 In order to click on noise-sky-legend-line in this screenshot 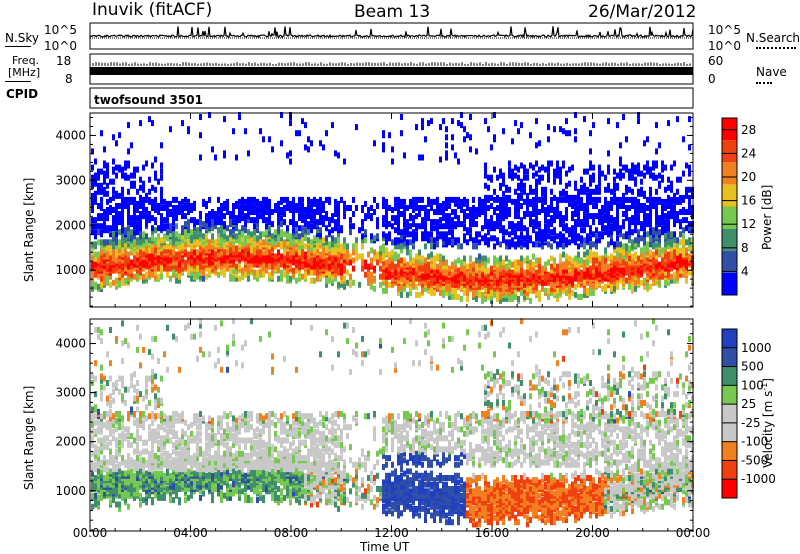, I will do `click(18, 46)`.